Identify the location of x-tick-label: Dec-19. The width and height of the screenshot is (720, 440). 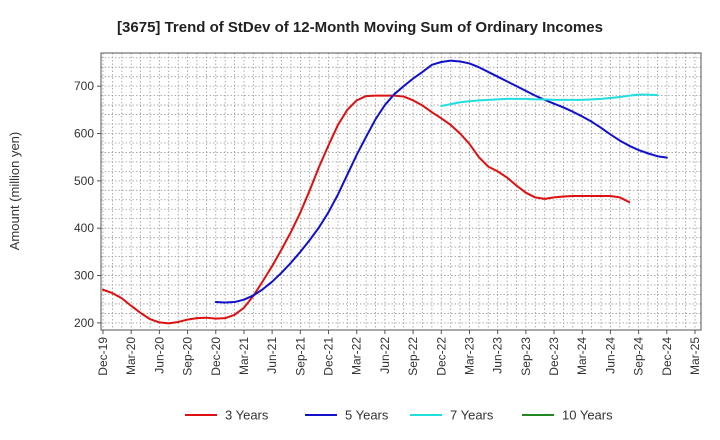
(103, 356).